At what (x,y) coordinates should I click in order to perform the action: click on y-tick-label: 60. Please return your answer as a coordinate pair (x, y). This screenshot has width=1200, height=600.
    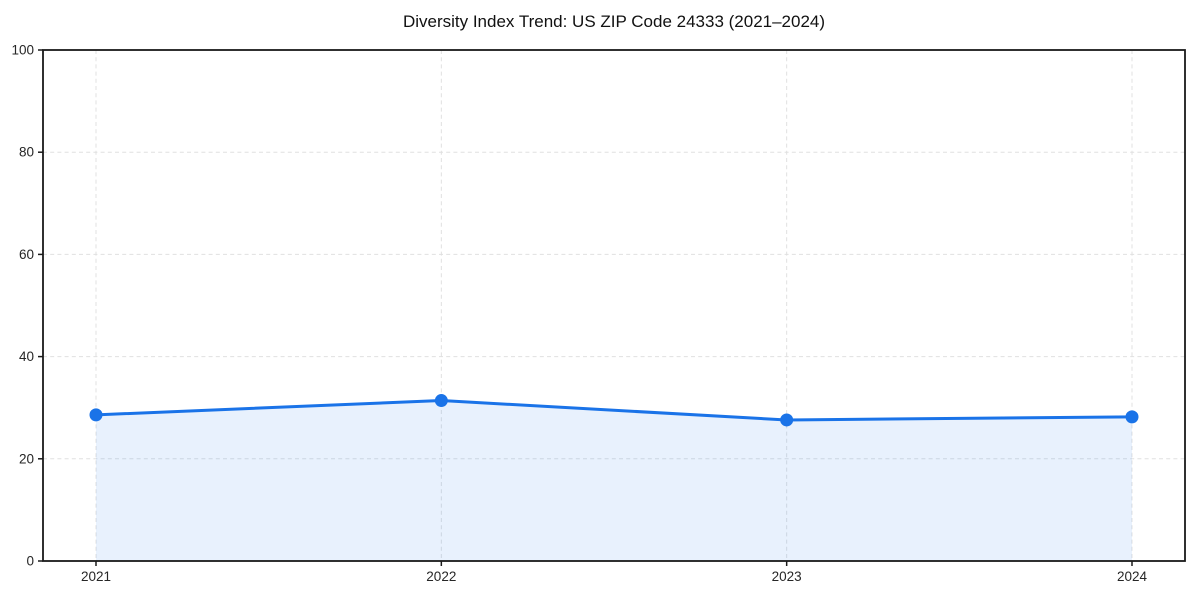
    Looking at the image, I should click on (26, 254).